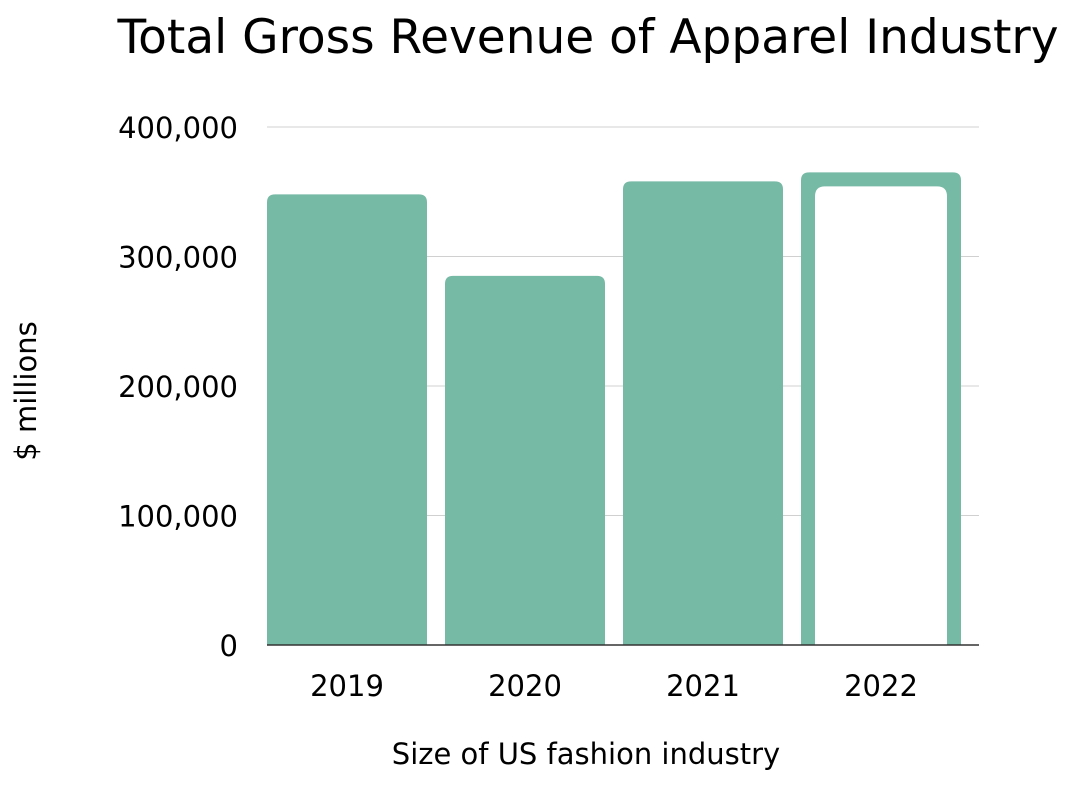 The image size is (1092, 788). I want to click on y-tick-label: 400,000, so click(178, 128).